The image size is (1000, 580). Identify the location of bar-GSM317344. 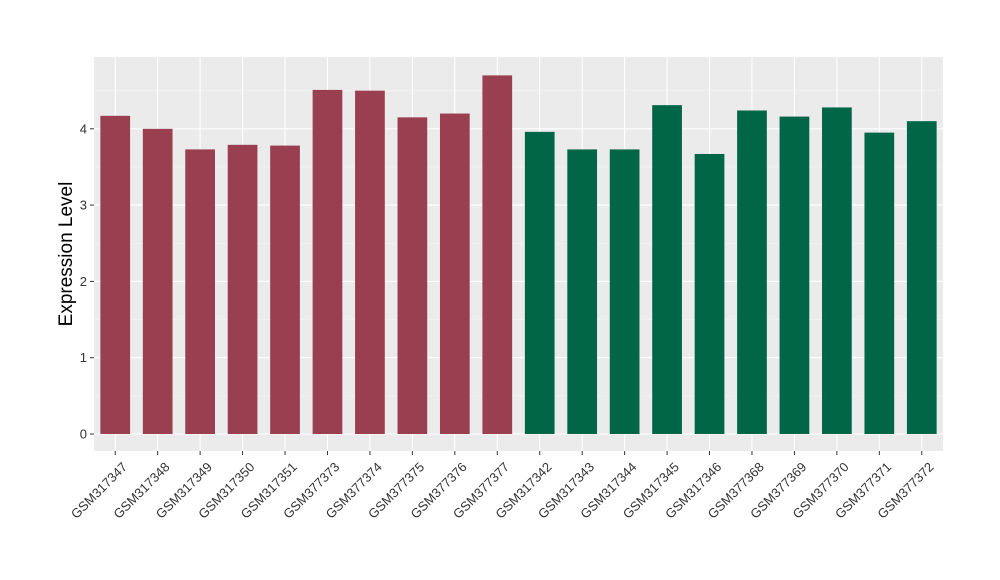
(624, 291).